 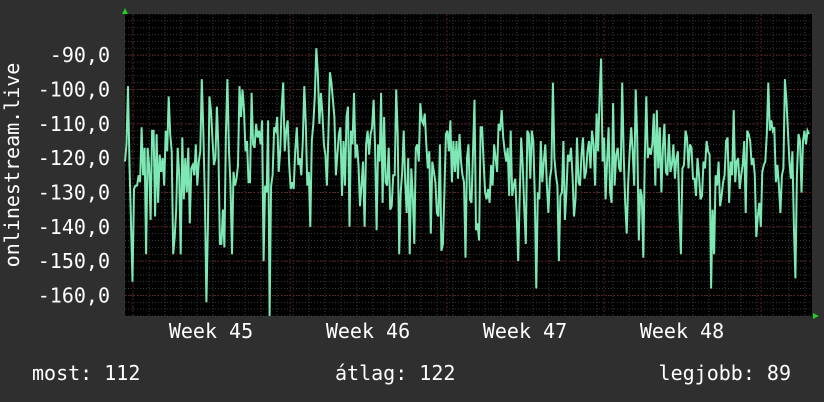 I want to click on current-value-label: most: 112, so click(x=86, y=373).